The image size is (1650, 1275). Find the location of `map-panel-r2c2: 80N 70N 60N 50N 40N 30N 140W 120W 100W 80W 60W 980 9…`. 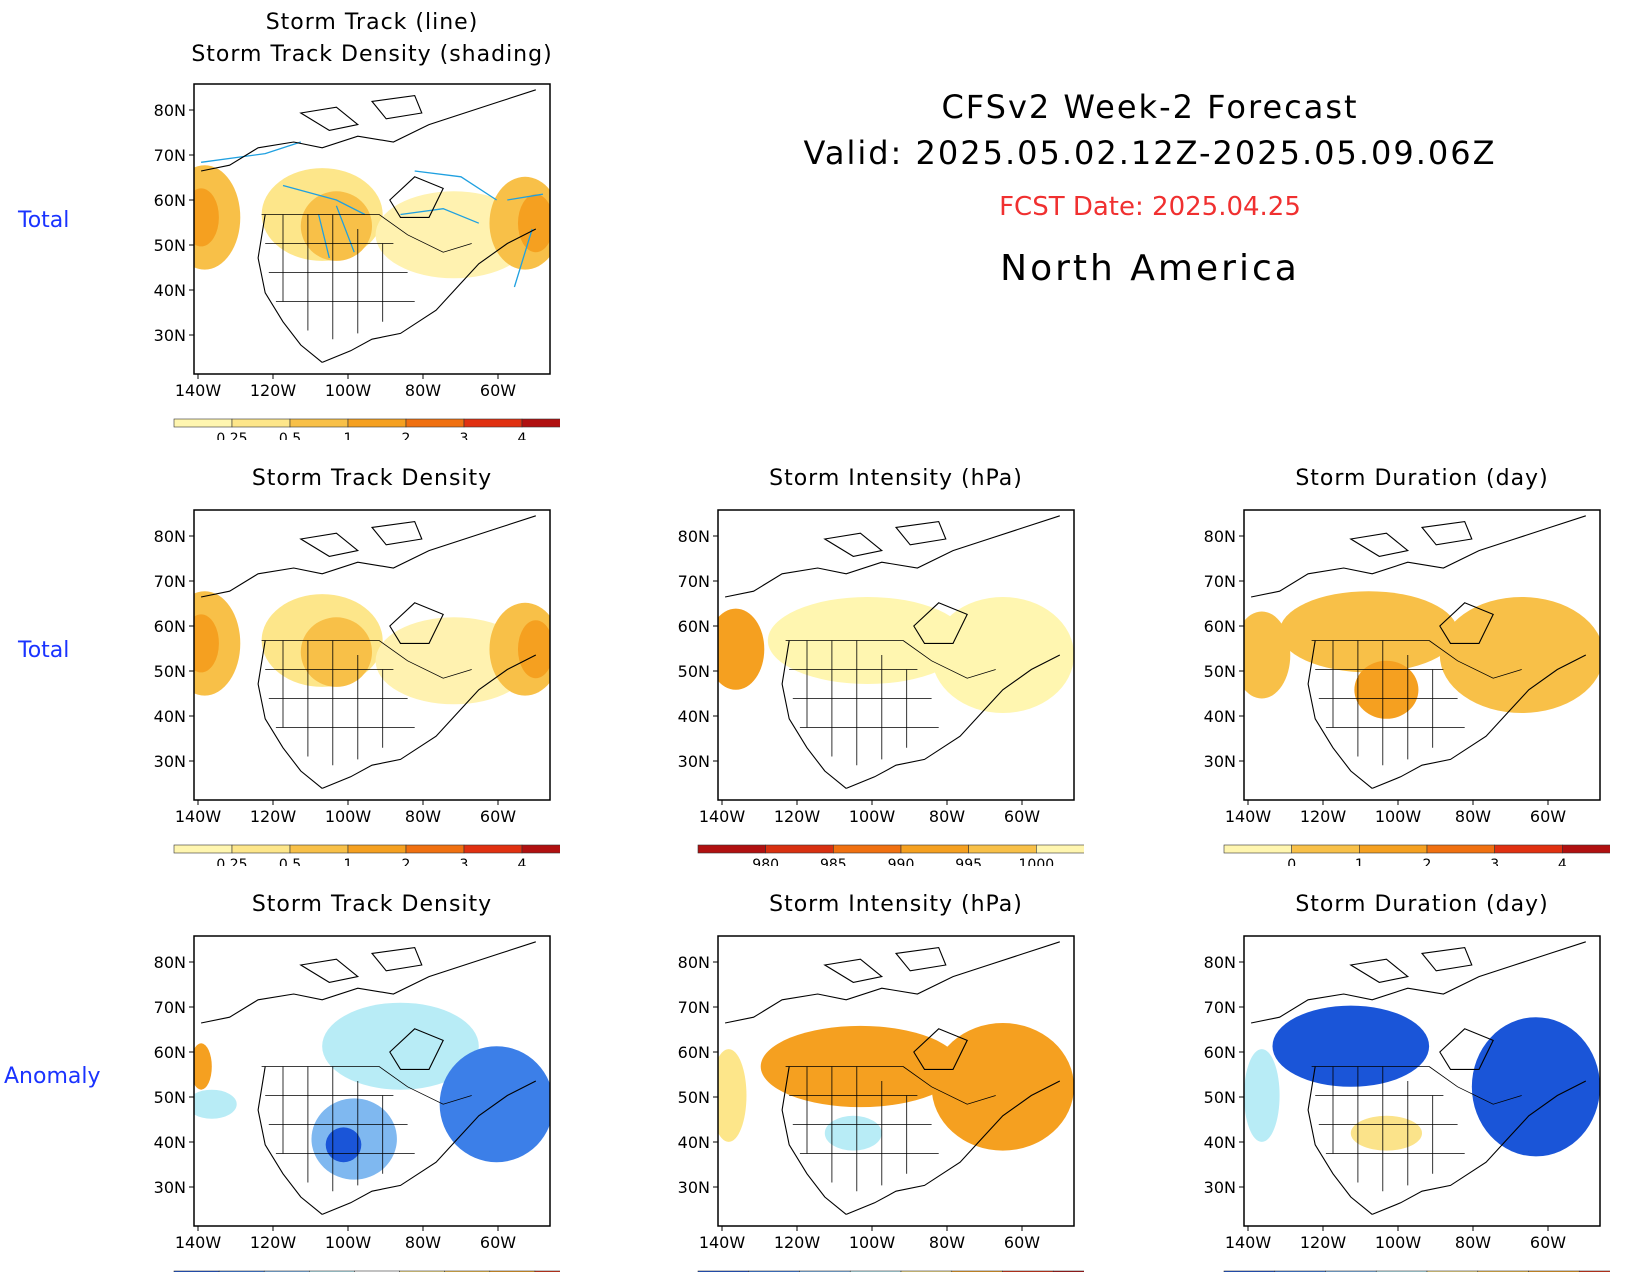

map-panel-r2c2: 80N 70N 60N 50N 40N 30N 140W 120W 100W 80W 60W 980 9… is located at coordinates (881, 687).